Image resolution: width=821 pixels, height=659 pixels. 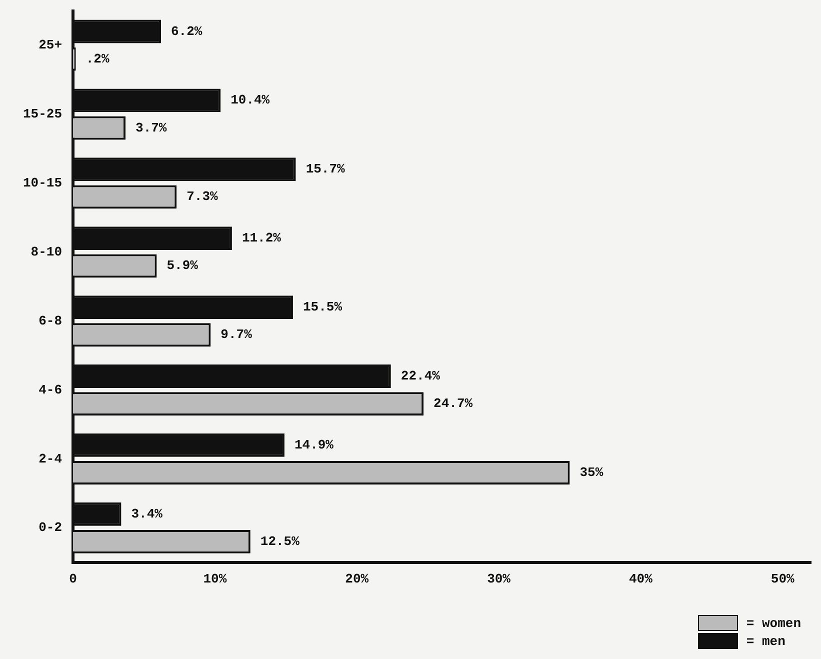 What do you see at coordinates (499, 578) in the screenshot?
I see `x-tick-label: 30%` at bounding box center [499, 578].